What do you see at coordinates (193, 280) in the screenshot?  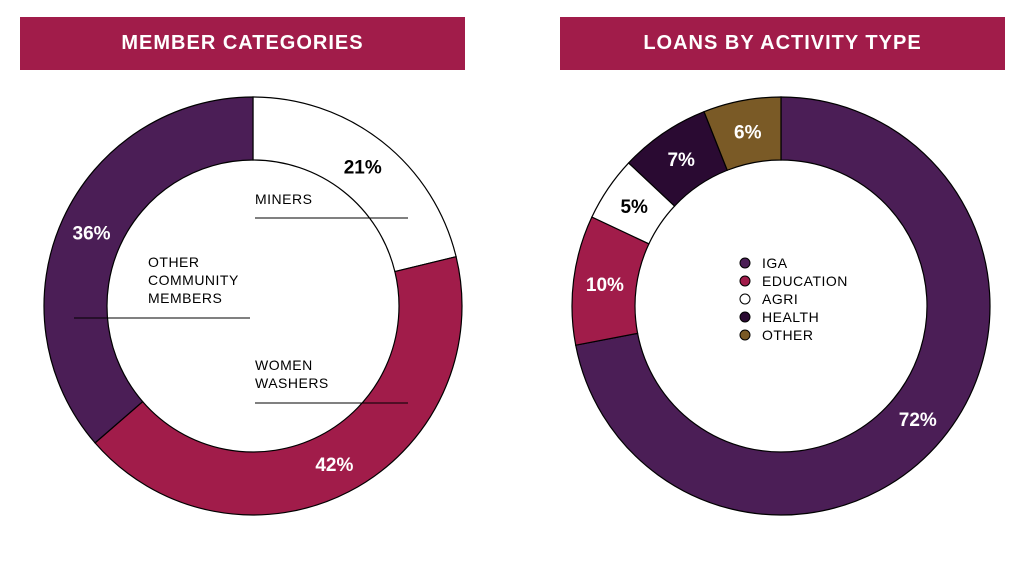 I see `other-members-label-line2: COMMUNITY` at bounding box center [193, 280].